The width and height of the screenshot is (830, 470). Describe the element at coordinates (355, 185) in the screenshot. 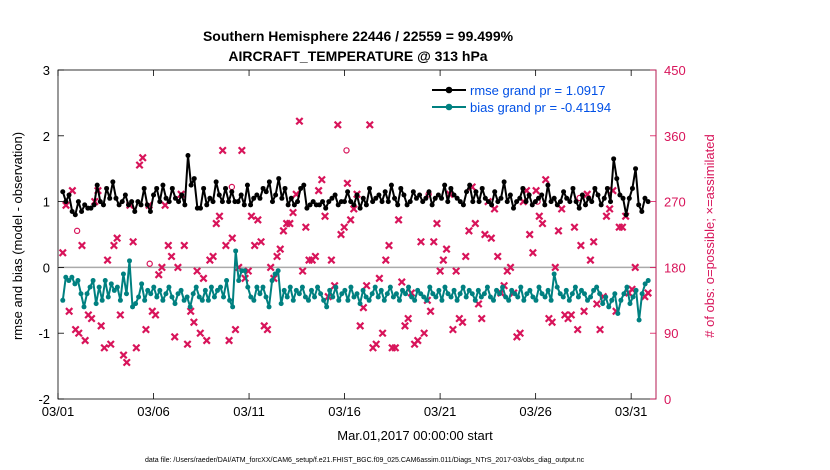

I see `rmse-series` at that location.